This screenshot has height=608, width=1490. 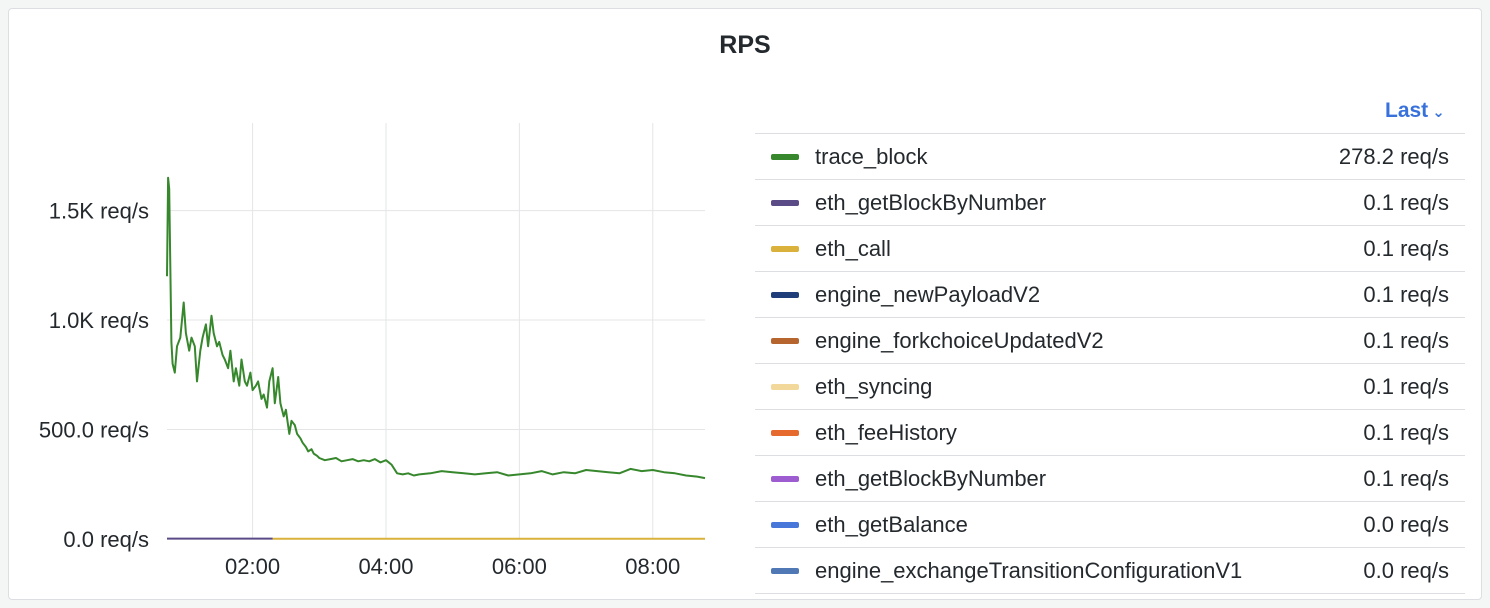 What do you see at coordinates (745, 45) in the screenshot?
I see `panel-title: RPS` at bounding box center [745, 45].